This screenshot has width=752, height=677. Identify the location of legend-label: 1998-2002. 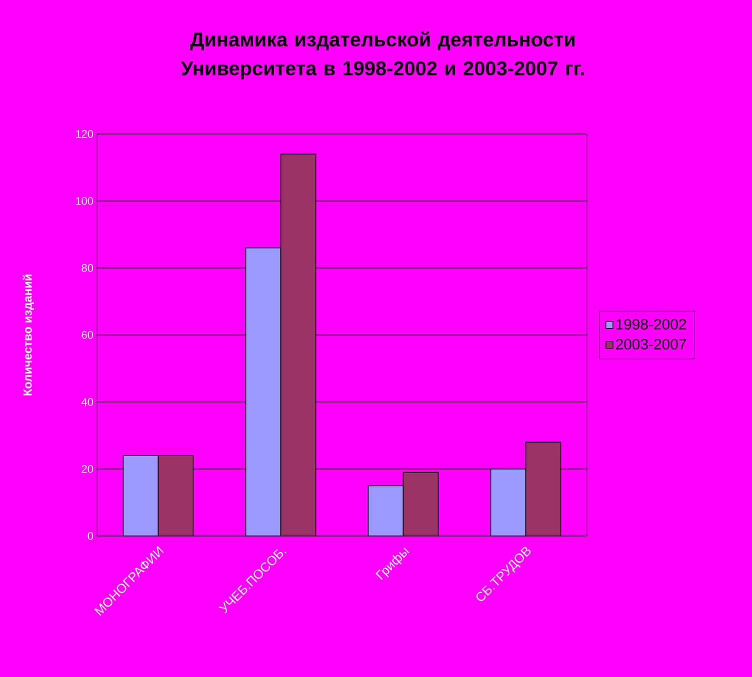
(651, 324).